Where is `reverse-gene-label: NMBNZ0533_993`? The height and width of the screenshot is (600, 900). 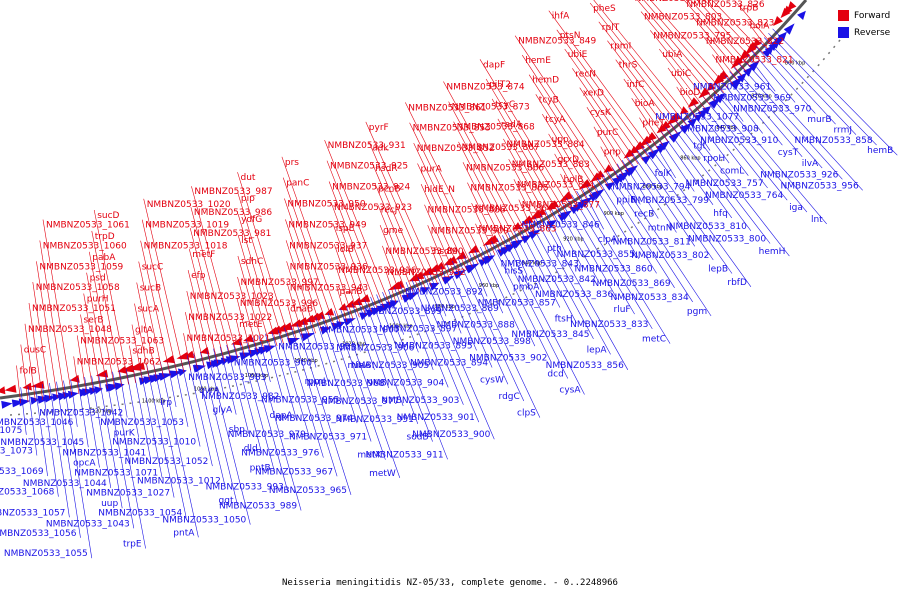 reverse-gene-label: NMBNZ0533_993 is located at coordinates (245, 488).